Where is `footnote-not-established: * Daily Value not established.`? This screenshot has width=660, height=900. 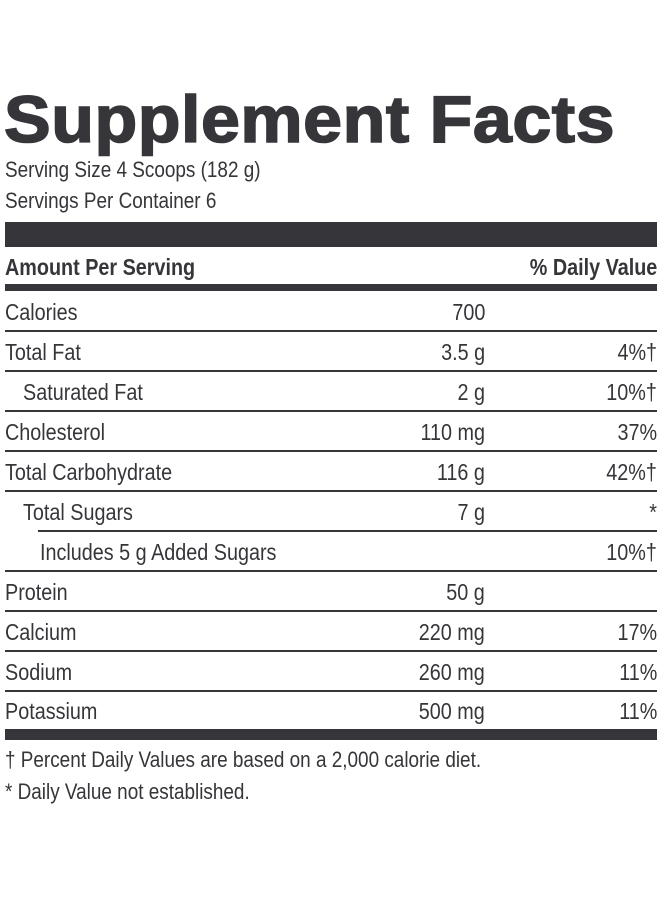
footnote-not-established: * Daily Value not established. is located at coordinates (127, 791).